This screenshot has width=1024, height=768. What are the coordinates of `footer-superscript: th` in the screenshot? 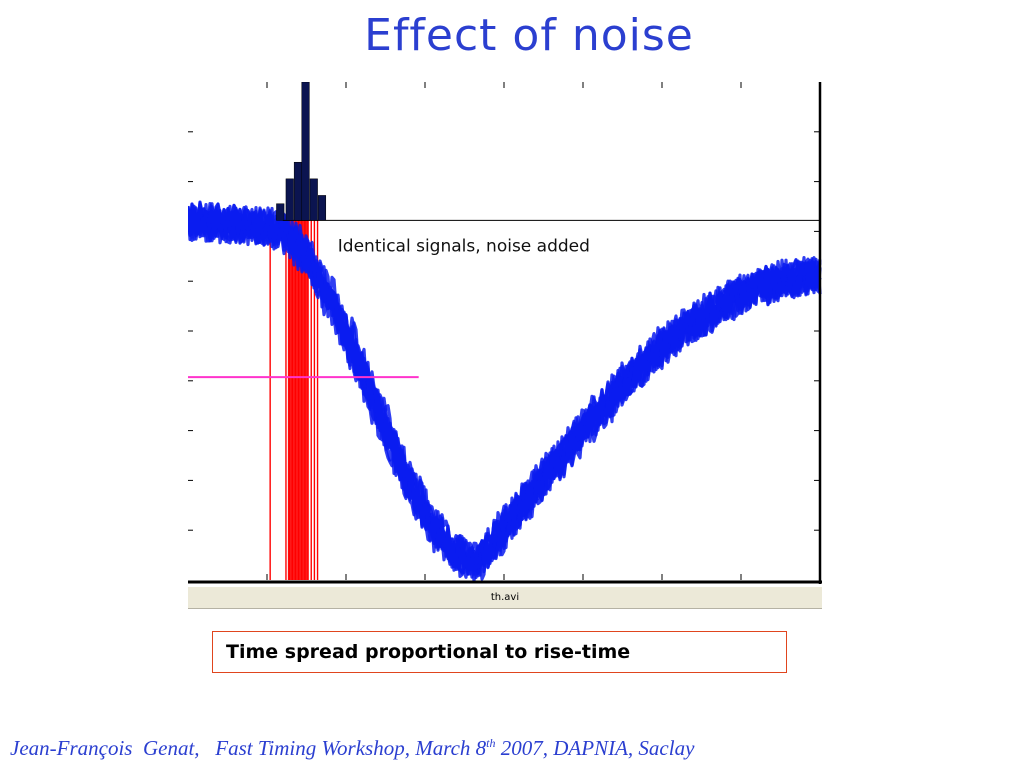 It's located at (491, 743).